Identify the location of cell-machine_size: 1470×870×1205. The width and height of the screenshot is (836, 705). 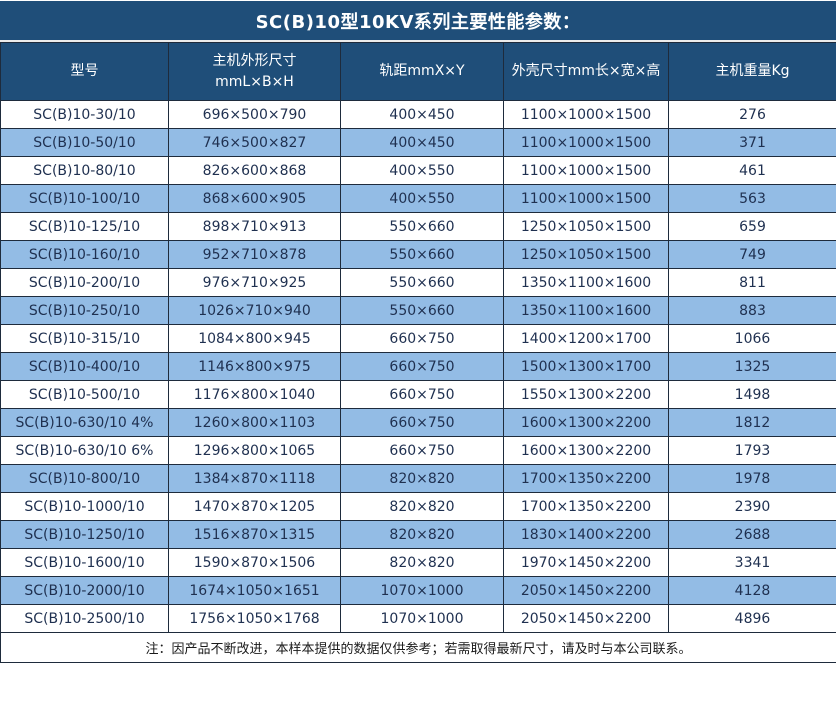
(254, 506).